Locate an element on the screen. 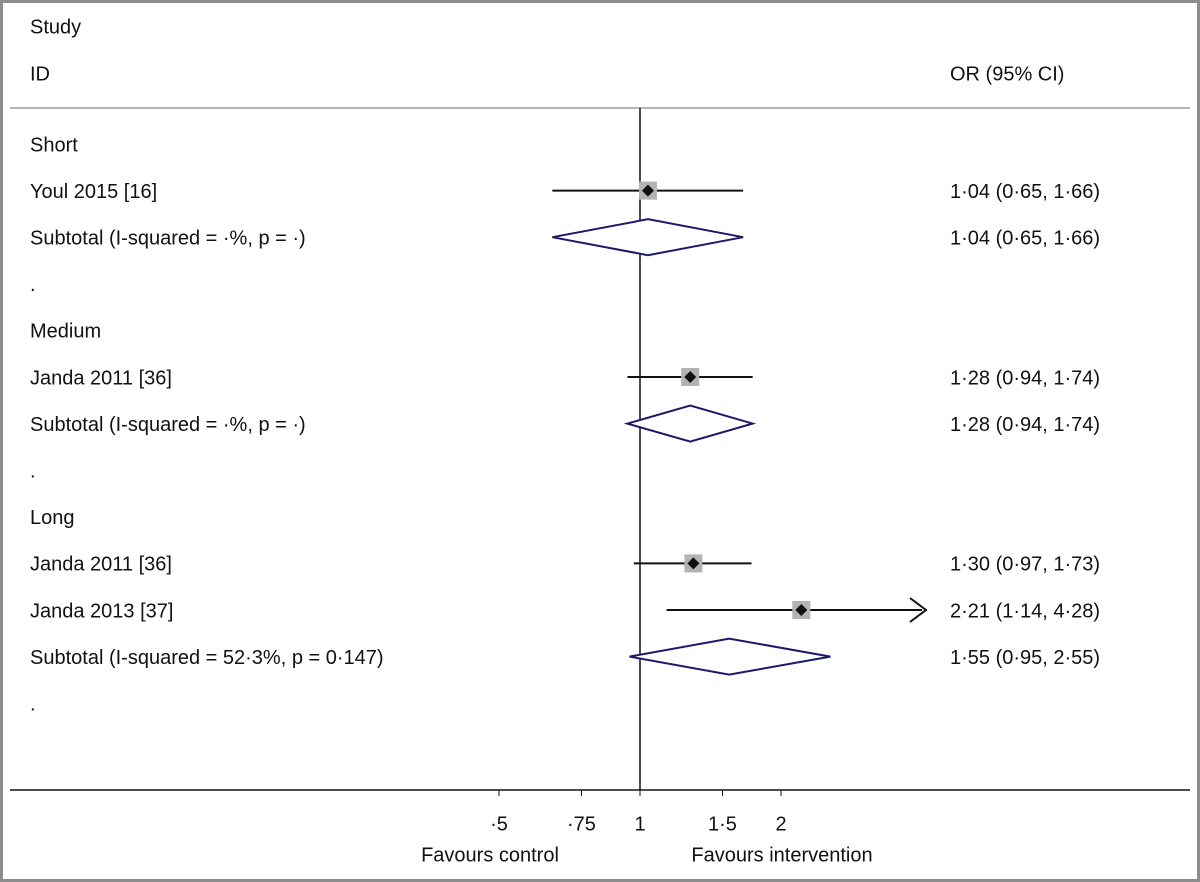 Image resolution: width=1200 pixels, height=882 pixels. x-tick-label: ·75 is located at coordinates (581, 824).